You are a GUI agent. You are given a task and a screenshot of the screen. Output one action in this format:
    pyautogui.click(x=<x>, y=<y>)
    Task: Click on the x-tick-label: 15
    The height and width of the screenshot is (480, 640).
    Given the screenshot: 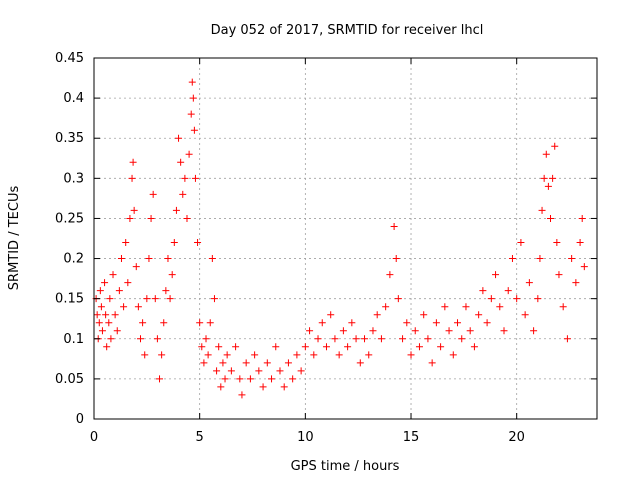 What is the action you would take?
    pyautogui.click(x=411, y=437)
    